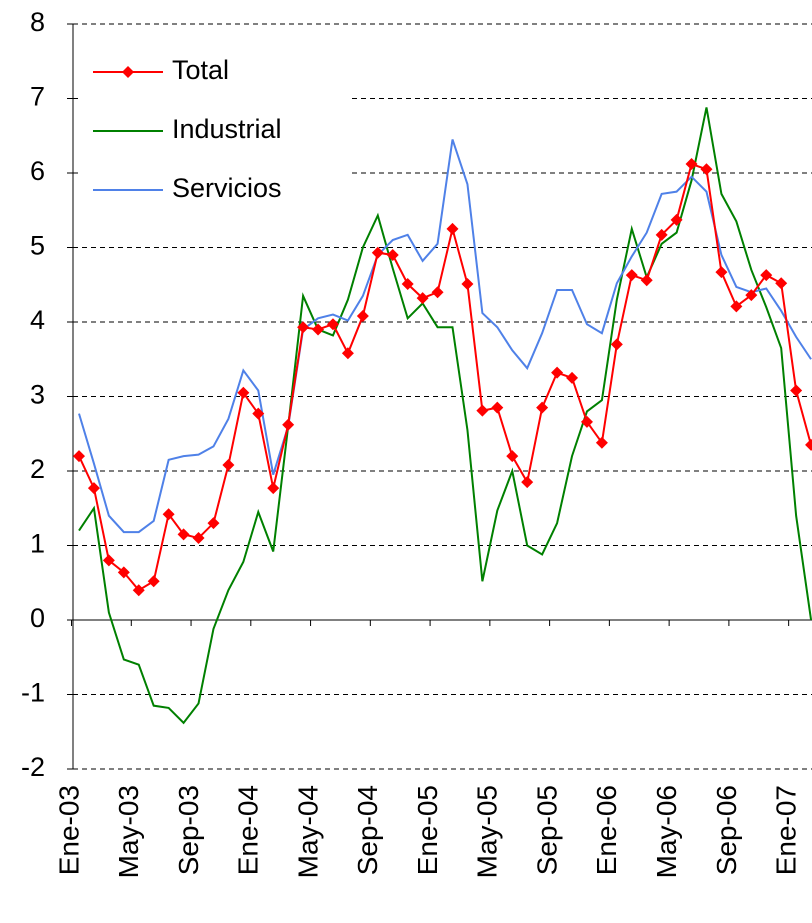 This screenshot has height=923, width=812. I want to click on legend-label: Servicios, so click(227, 188).